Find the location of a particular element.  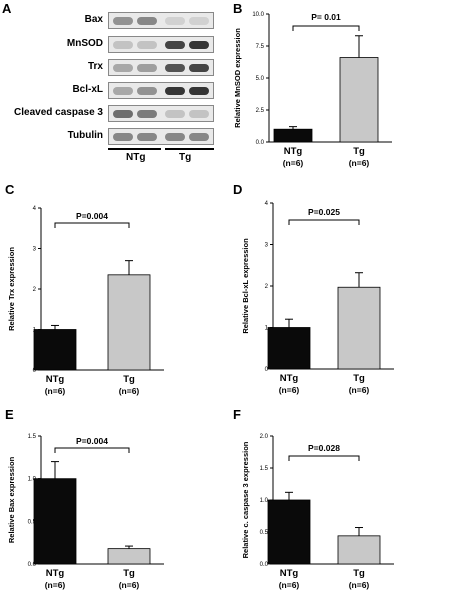

blot-group-label: Tg is located at coordinates (185, 157).